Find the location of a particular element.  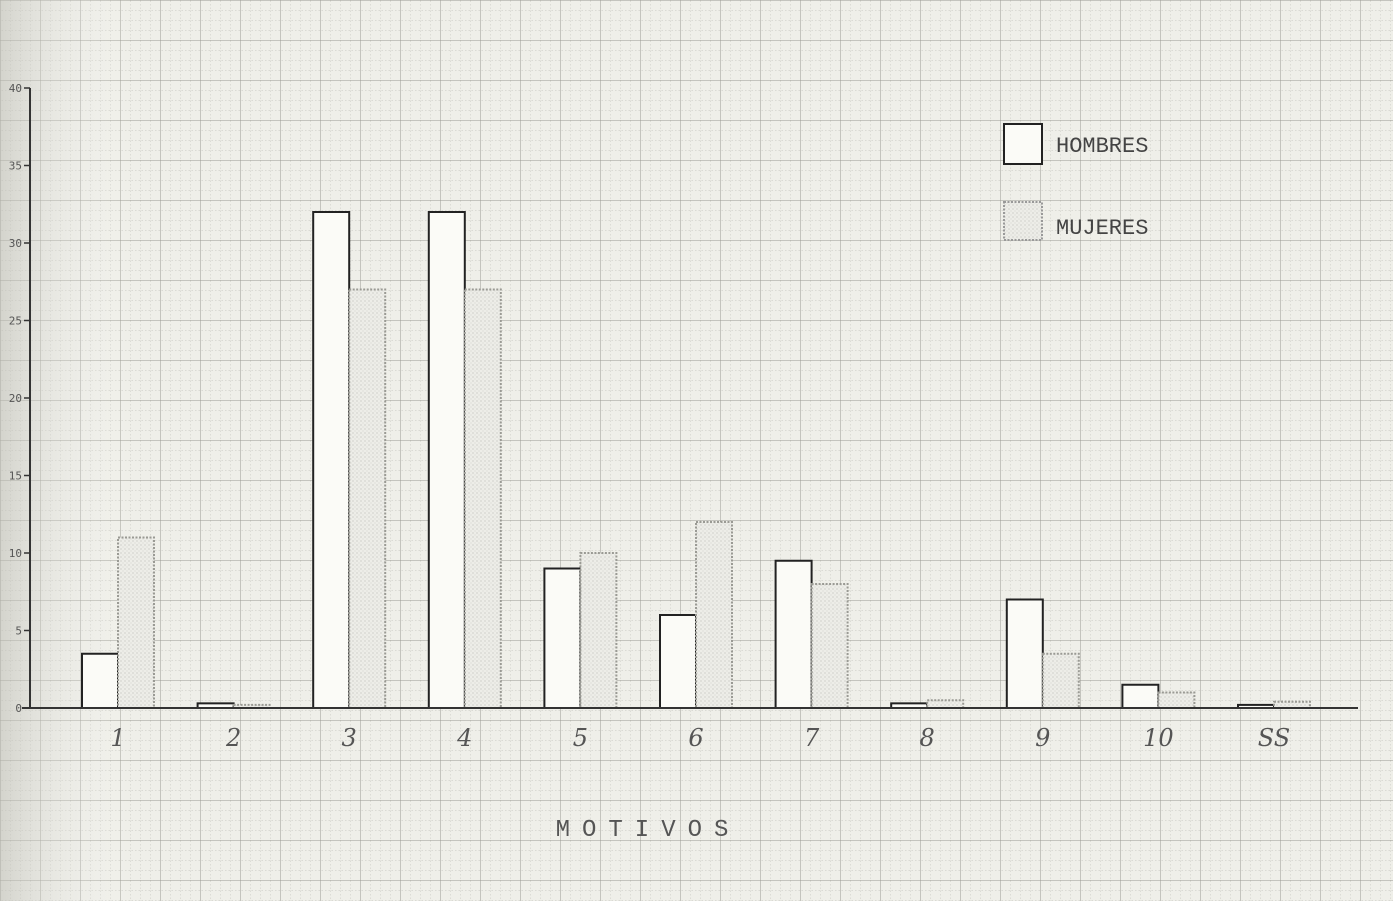

legend-label-hombres: HOMBRES is located at coordinates (1102, 146).